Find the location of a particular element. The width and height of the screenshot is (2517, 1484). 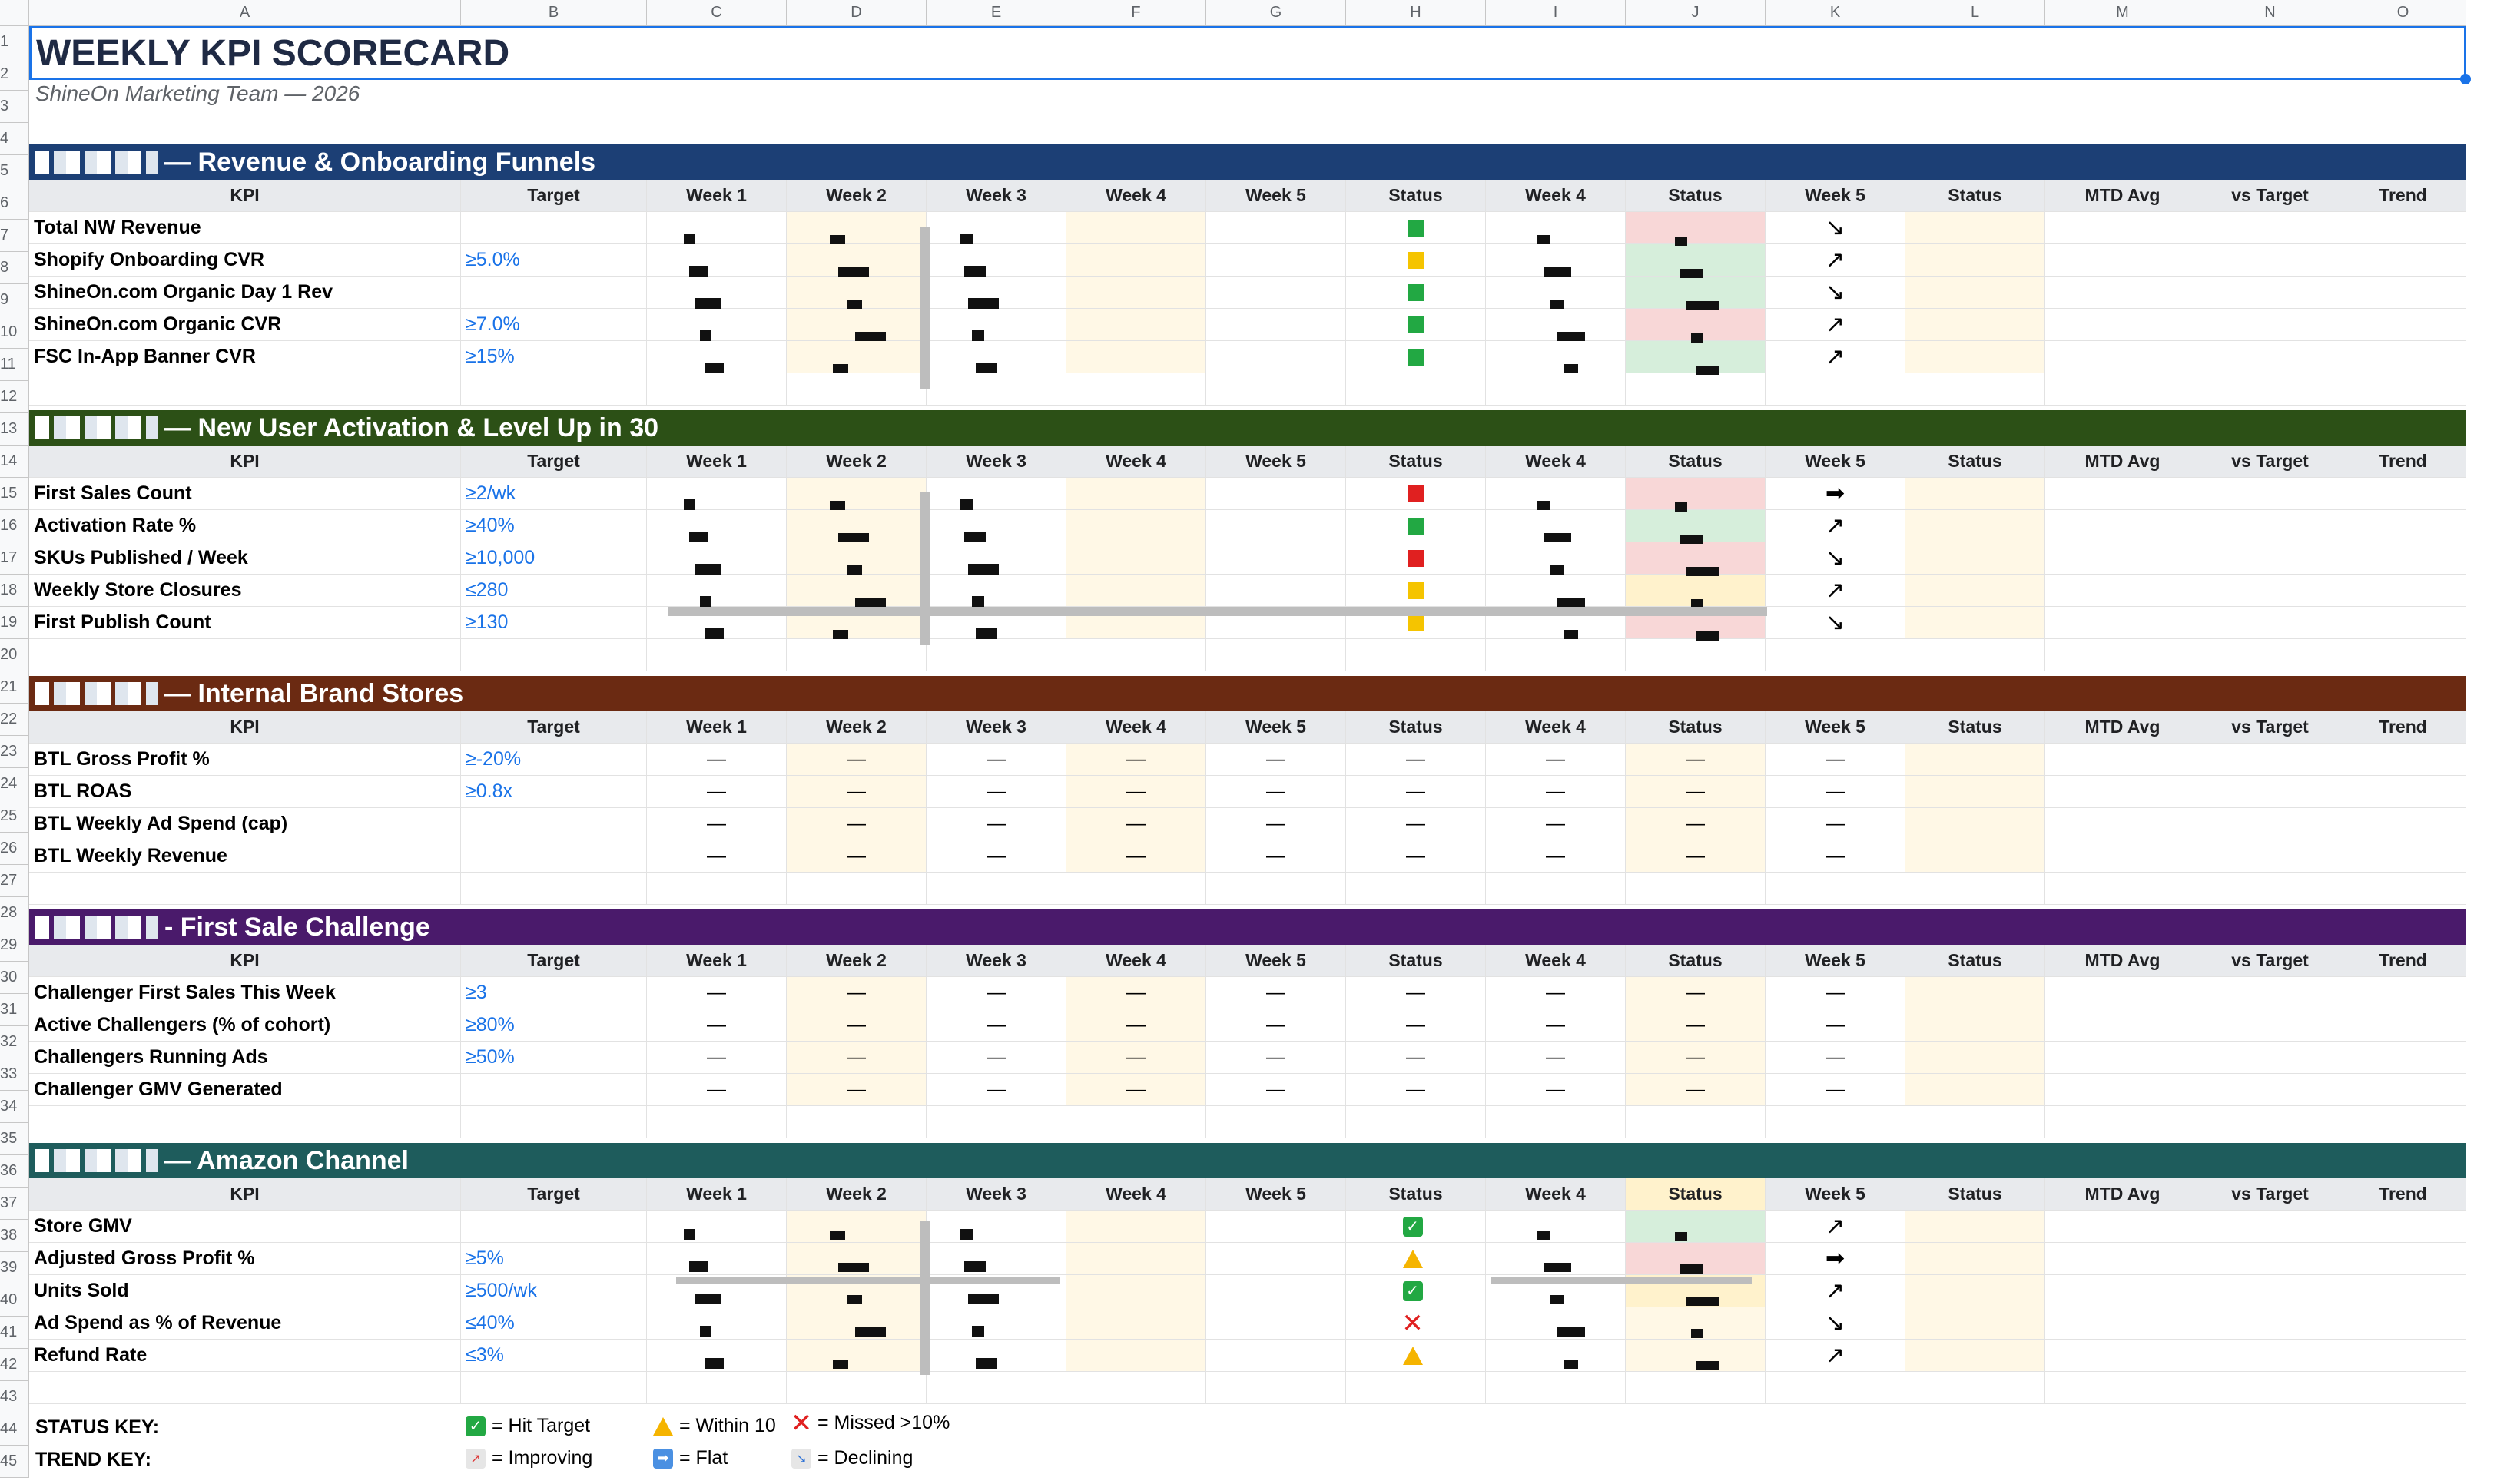

row-number: 35 is located at coordinates (15, 1139).